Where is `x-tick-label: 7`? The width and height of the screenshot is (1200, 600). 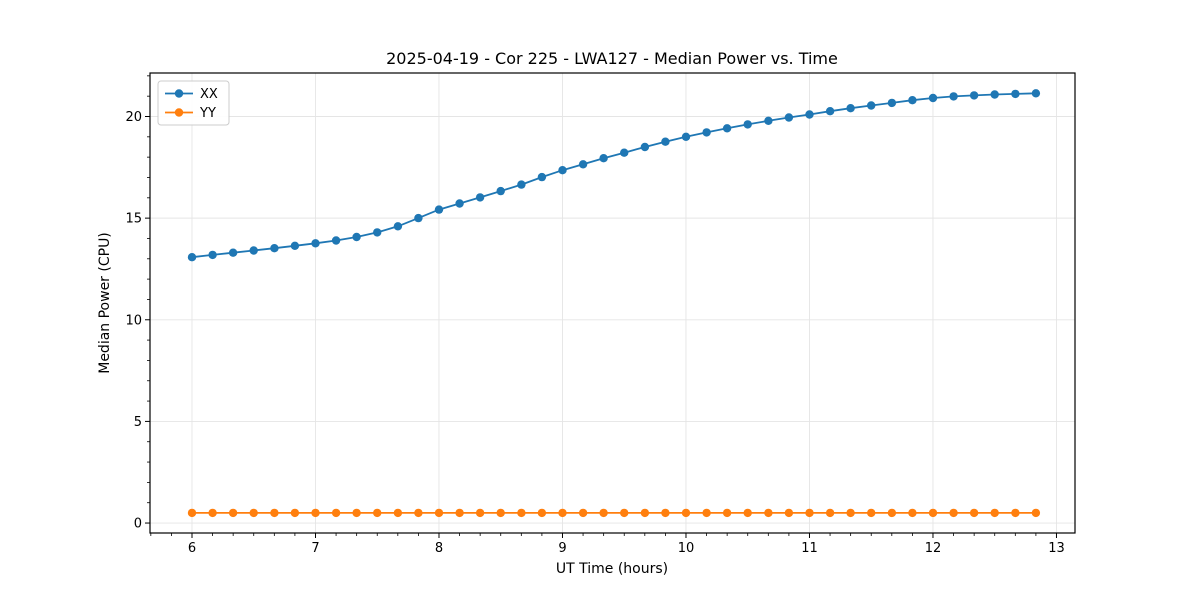
x-tick-label: 7 is located at coordinates (315, 548).